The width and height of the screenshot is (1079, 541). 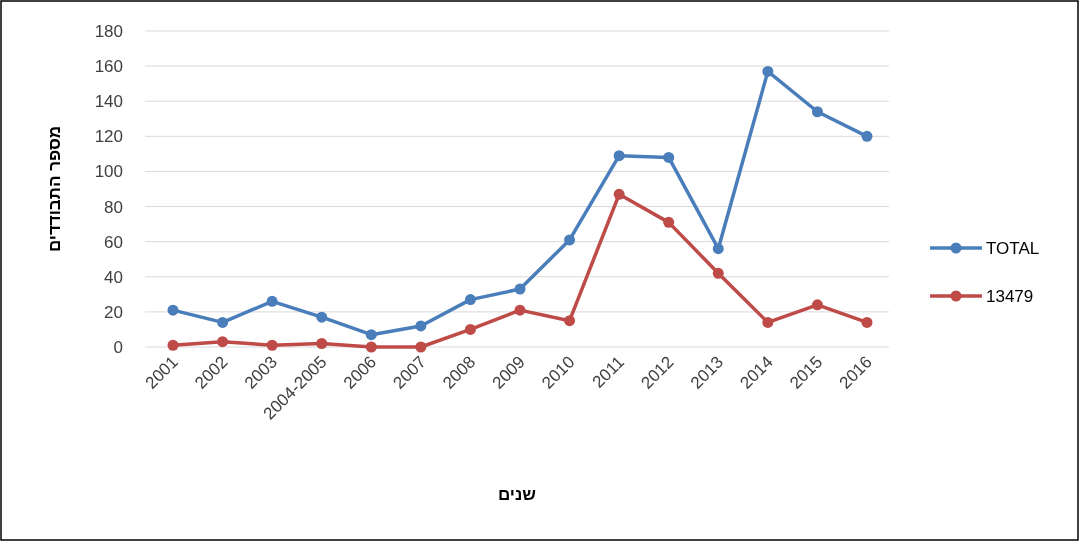 I want to click on y-tick-label: 100, so click(x=108, y=172).